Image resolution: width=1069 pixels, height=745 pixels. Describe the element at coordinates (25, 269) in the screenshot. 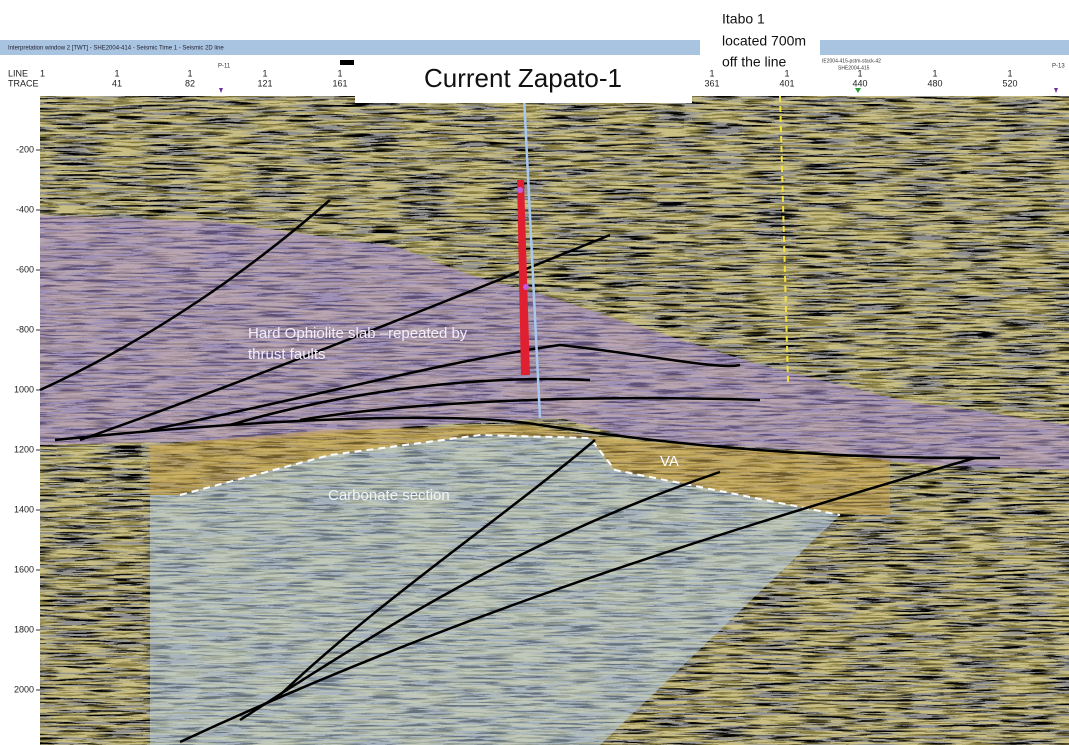

I see `depth-label: -600` at that location.